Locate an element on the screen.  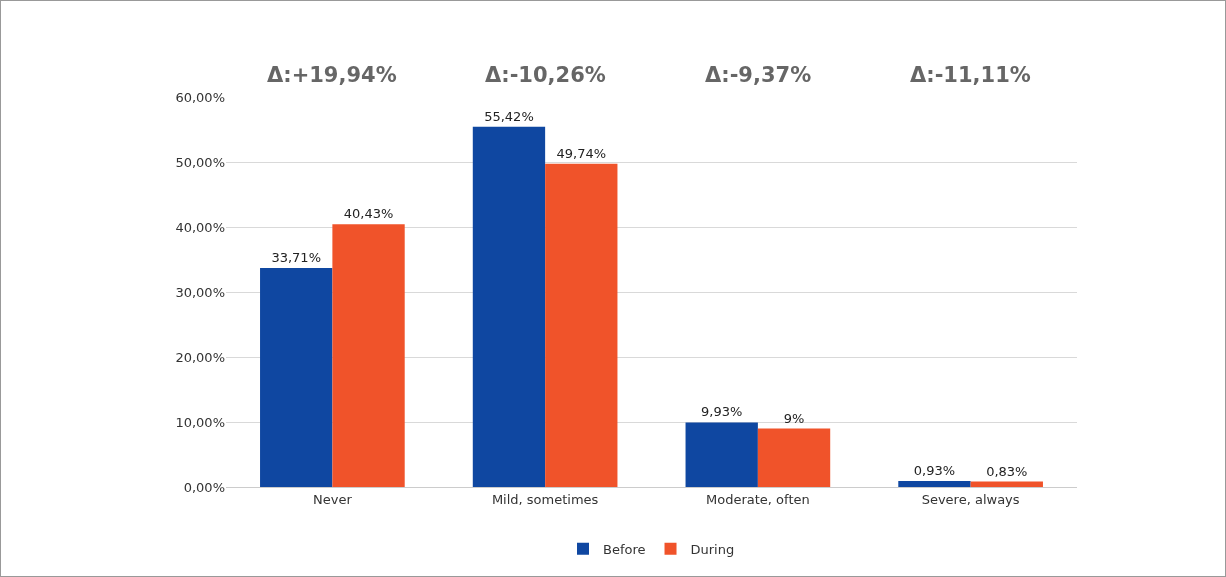
x-tick-label: Severe, always is located at coordinates (970, 499).